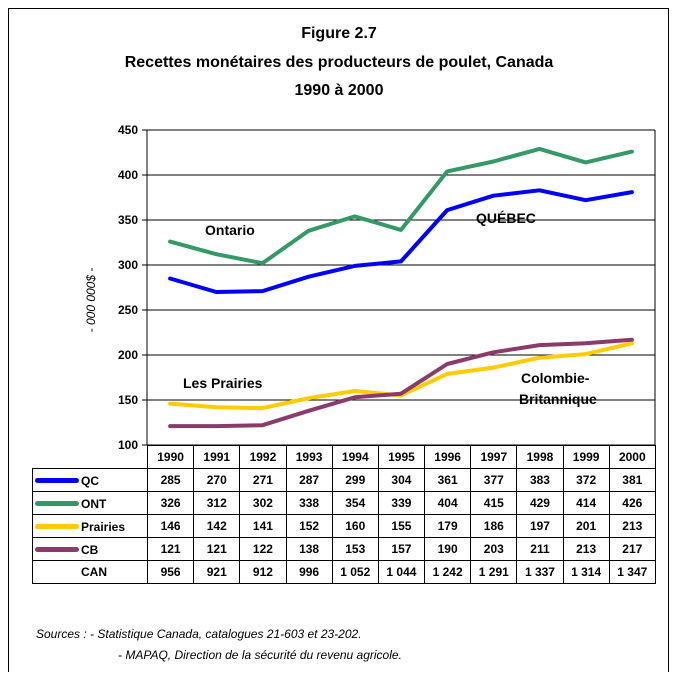  I want to click on x-tick-label: 1992, so click(263, 457).